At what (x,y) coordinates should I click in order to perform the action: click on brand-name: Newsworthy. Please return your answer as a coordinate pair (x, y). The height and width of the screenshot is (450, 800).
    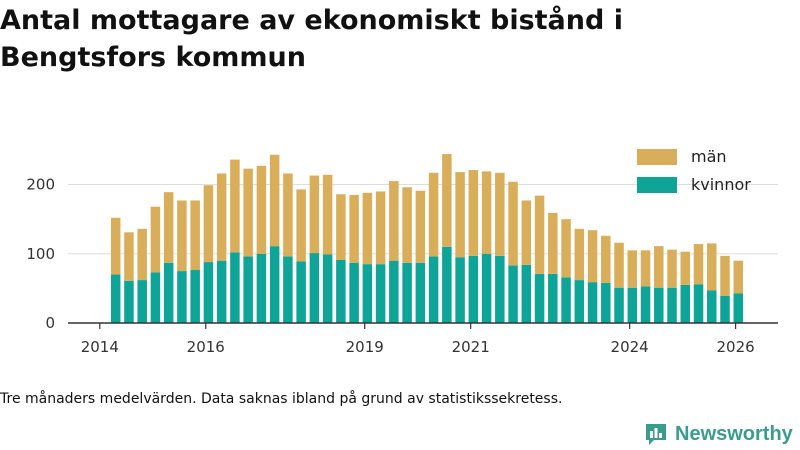
    Looking at the image, I should click on (734, 433).